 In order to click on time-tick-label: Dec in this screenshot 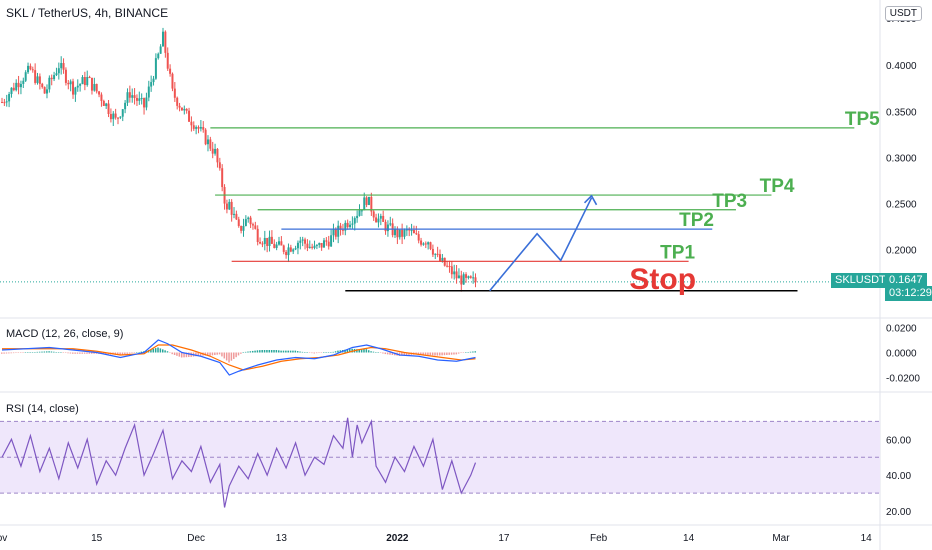, I will do `click(196, 538)`.